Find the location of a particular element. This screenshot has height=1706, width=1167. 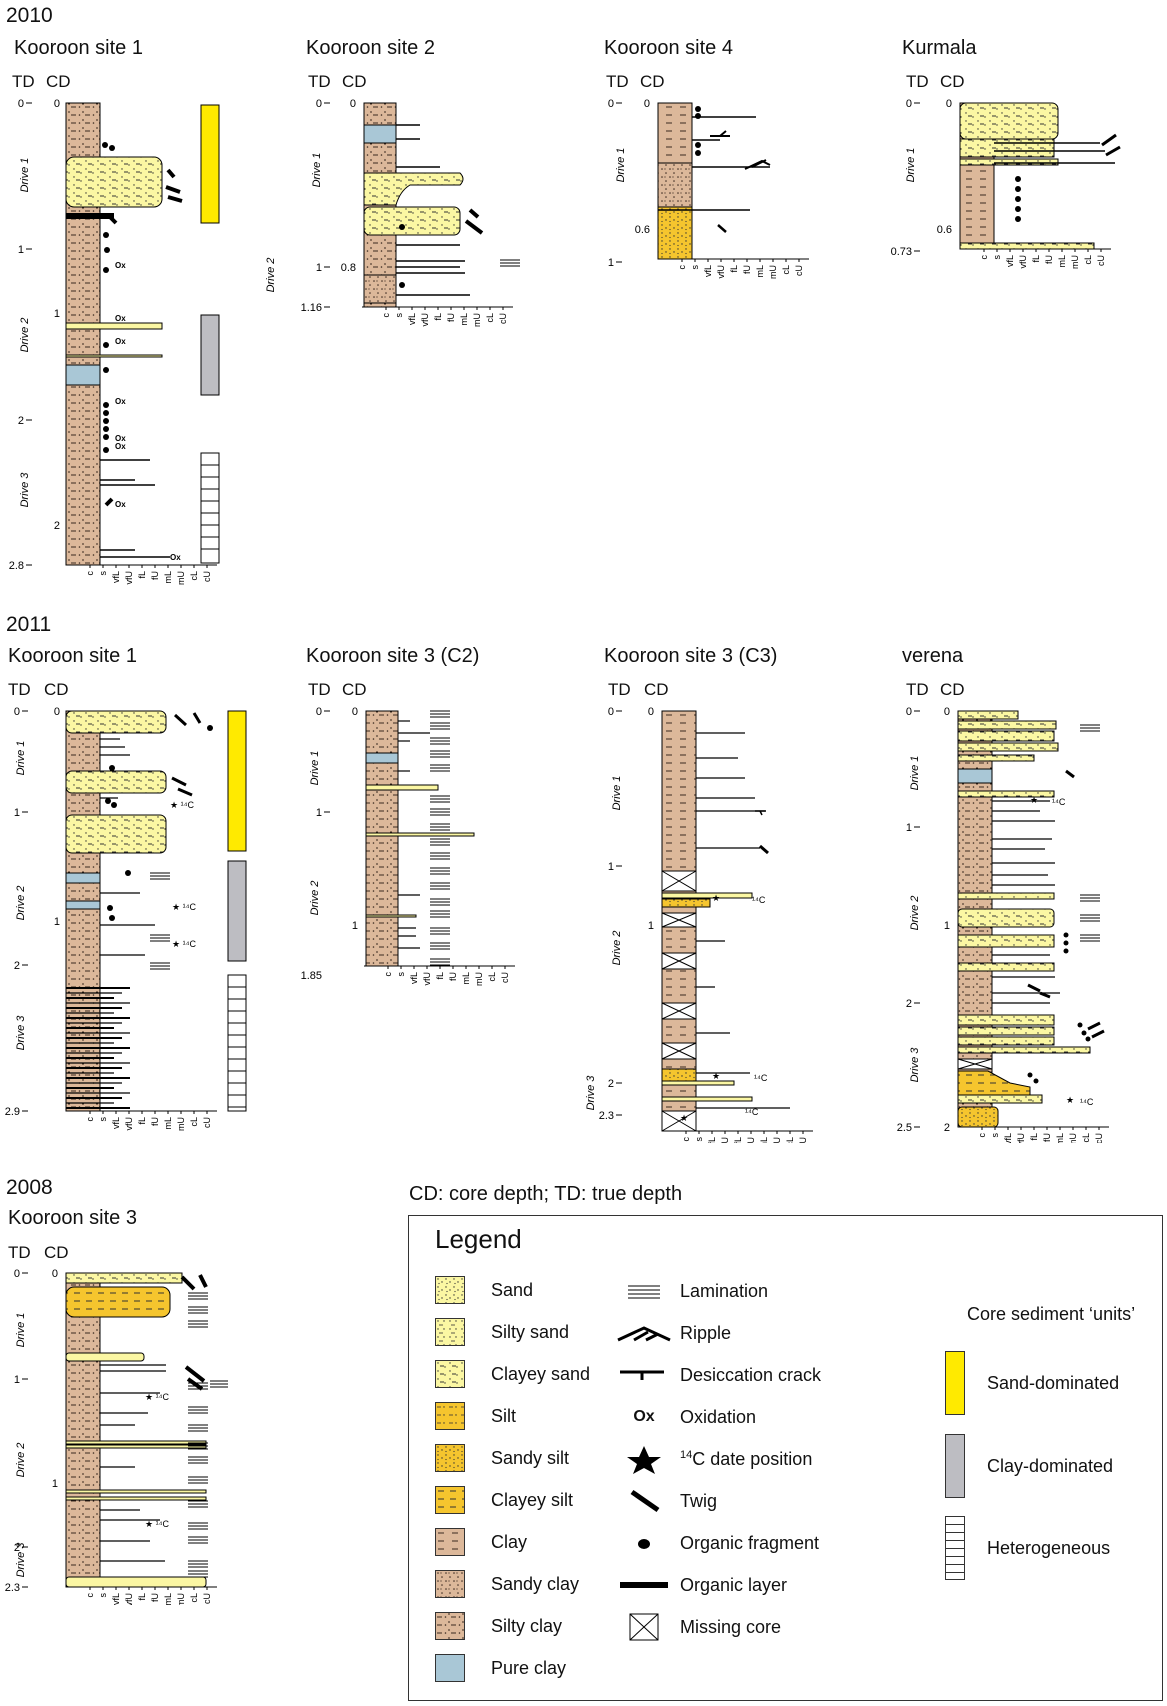

legend-label: Organic fragment is located at coordinates (750, 1542).